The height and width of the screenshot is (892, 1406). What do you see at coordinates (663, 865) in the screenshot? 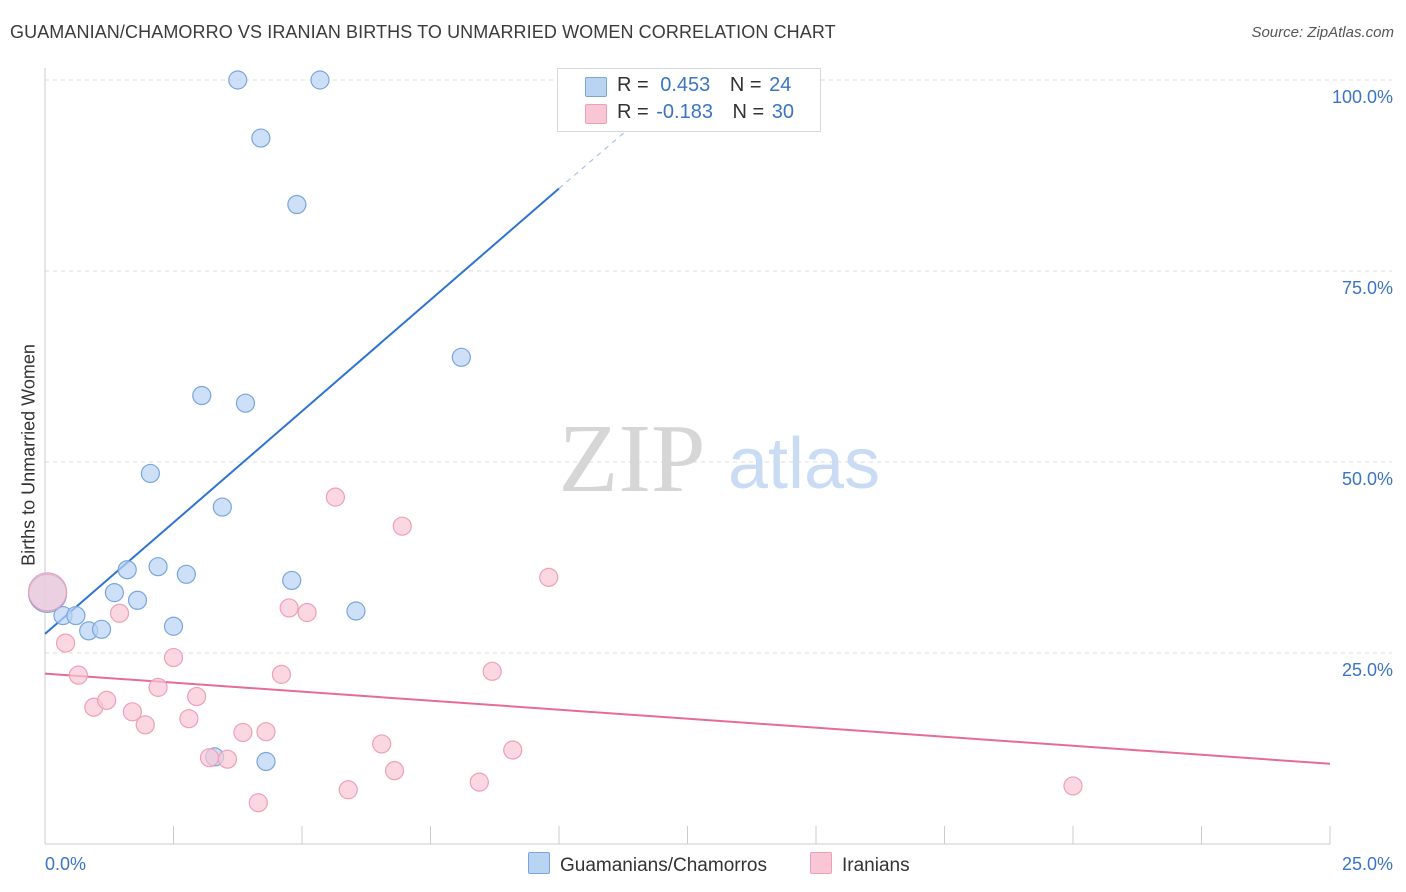
I see `legend-label-guamanians: Guamanians/Chamorros` at bounding box center [663, 865].